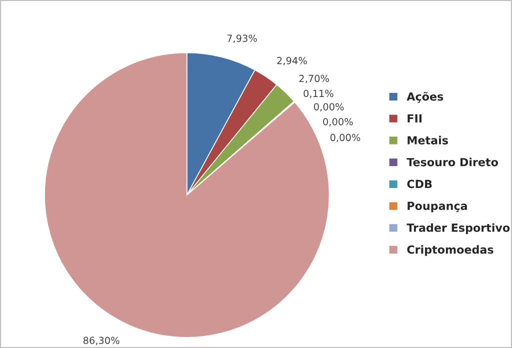 The image size is (512, 348). What do you see at coordinates (428, 140) in the screenshot?
I see `legend-label: Metais` at bounding box center [428, 140].